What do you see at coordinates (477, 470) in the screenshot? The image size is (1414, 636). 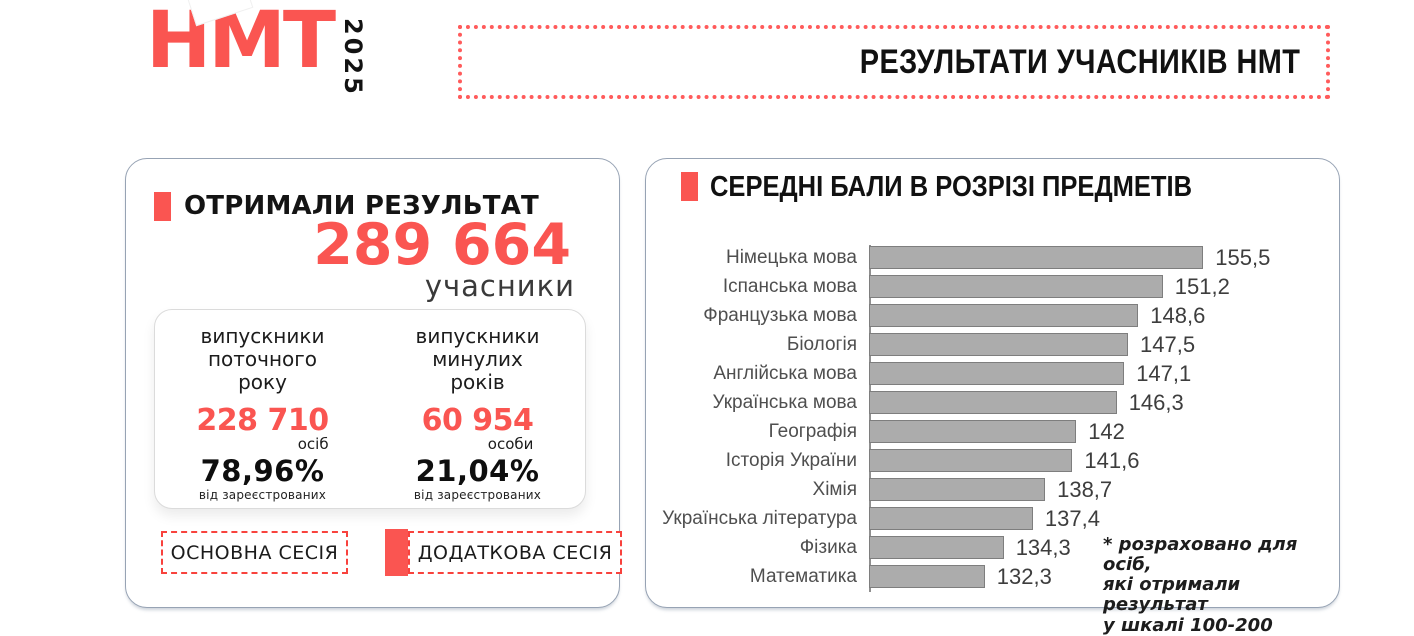 I see `group-percent: 21,04%` at bounding box center [477, 470].